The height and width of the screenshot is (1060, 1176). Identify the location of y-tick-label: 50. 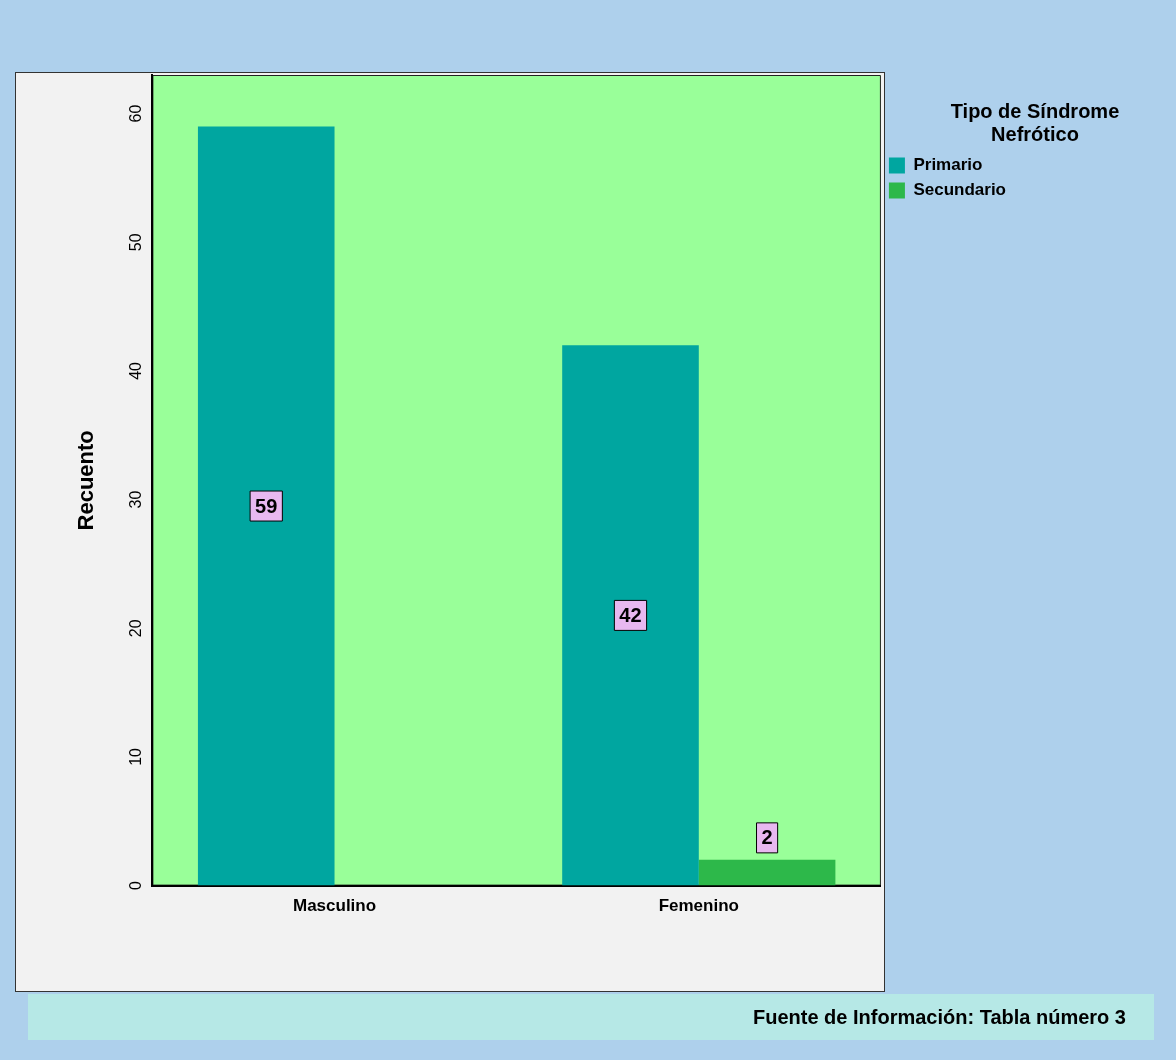
(135, 242).